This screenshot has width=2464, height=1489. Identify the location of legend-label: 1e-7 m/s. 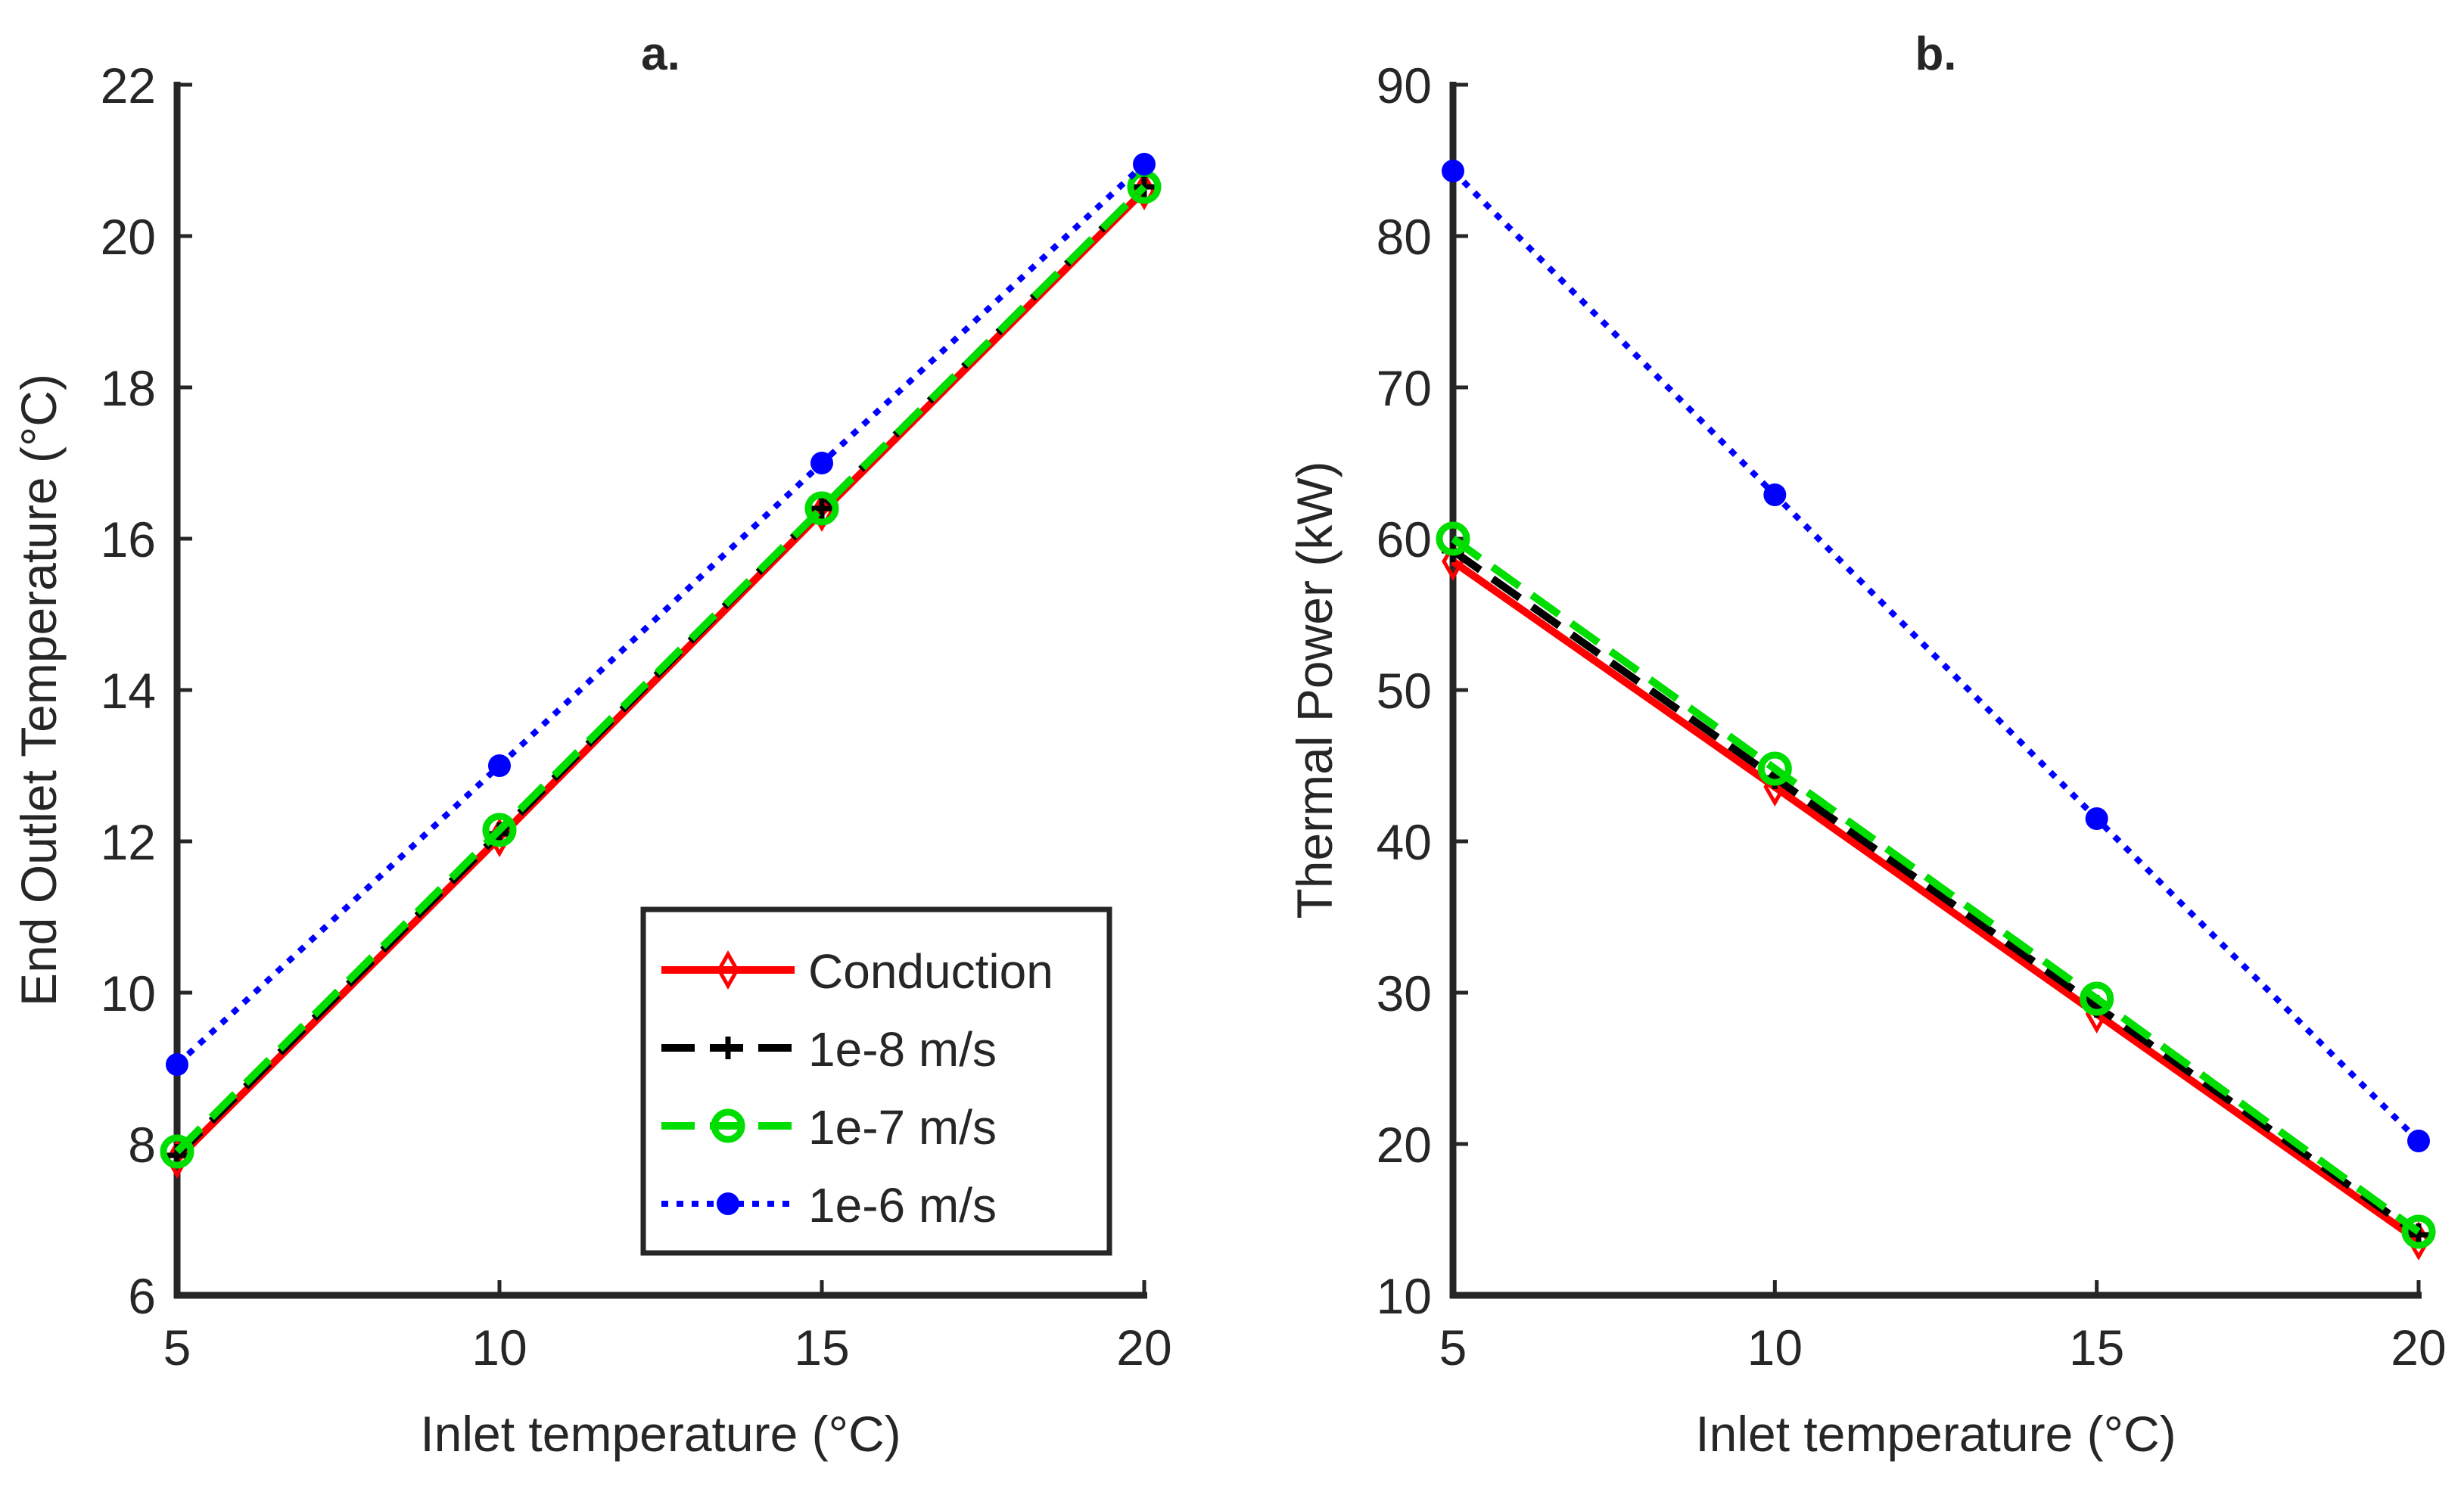
(903, 1127).